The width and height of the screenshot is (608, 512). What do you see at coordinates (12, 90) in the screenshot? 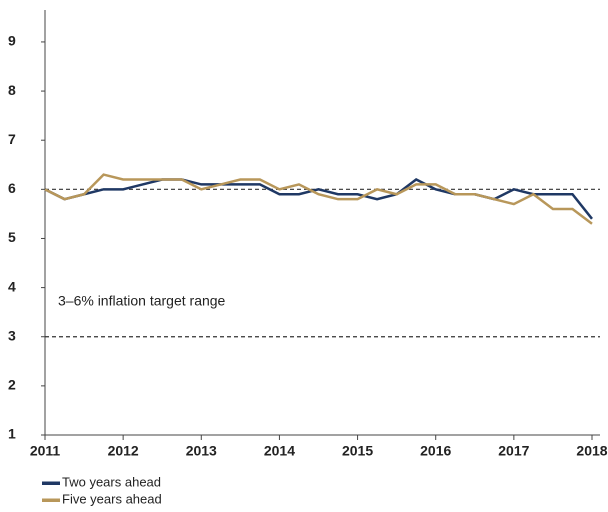
I see `y-tick-label: 8` at bounding box center [12, 90].